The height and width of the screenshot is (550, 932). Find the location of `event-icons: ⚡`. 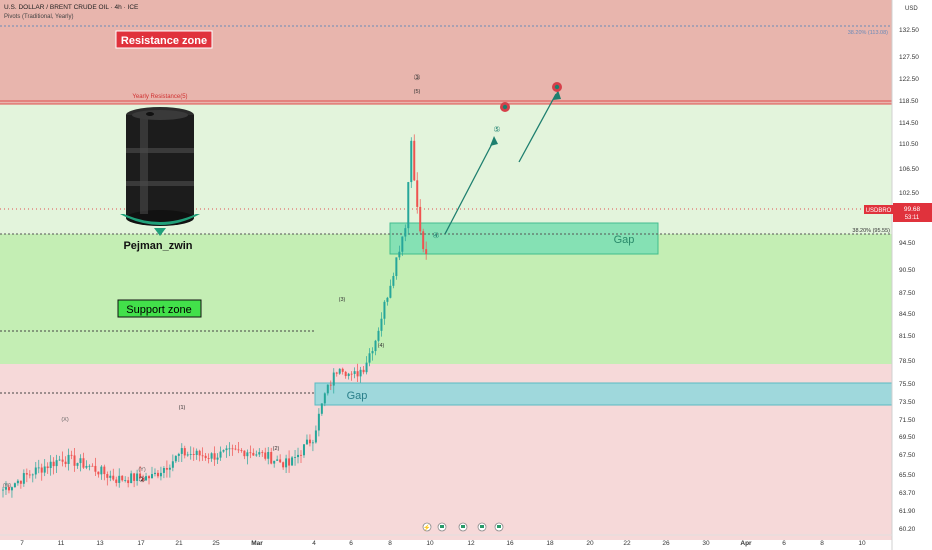

event-icons: ⚡ is located at coordinates (463, 527).